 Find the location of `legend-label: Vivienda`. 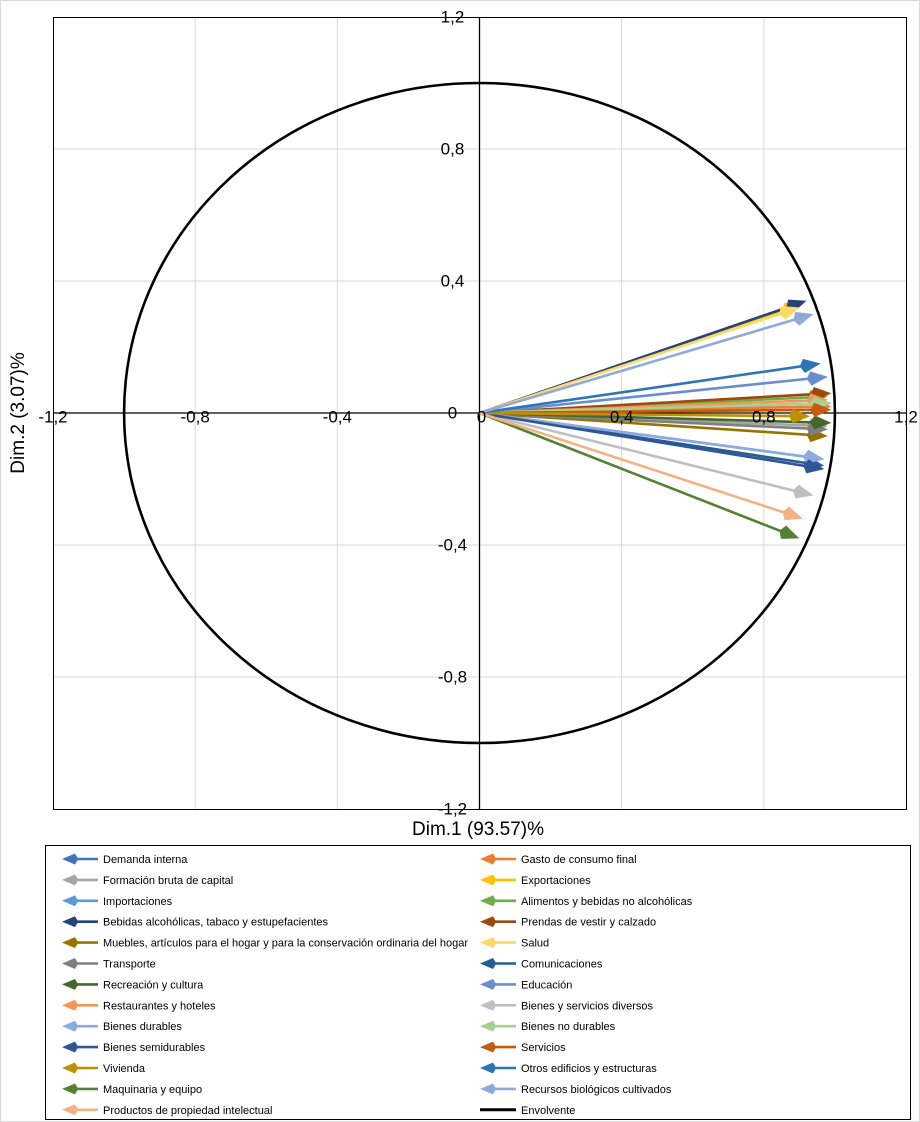

legend-label: Vivienda is located at coordinates (124, 1069).